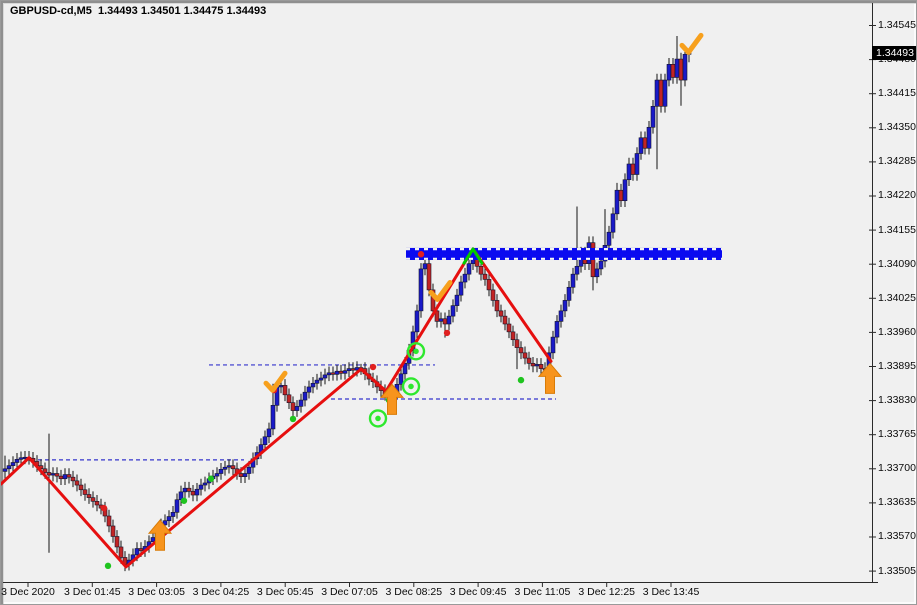 The width and height of the screenshot is (917, 605). I want to click on price-axis-label: 1.34155, so click(897, 229).